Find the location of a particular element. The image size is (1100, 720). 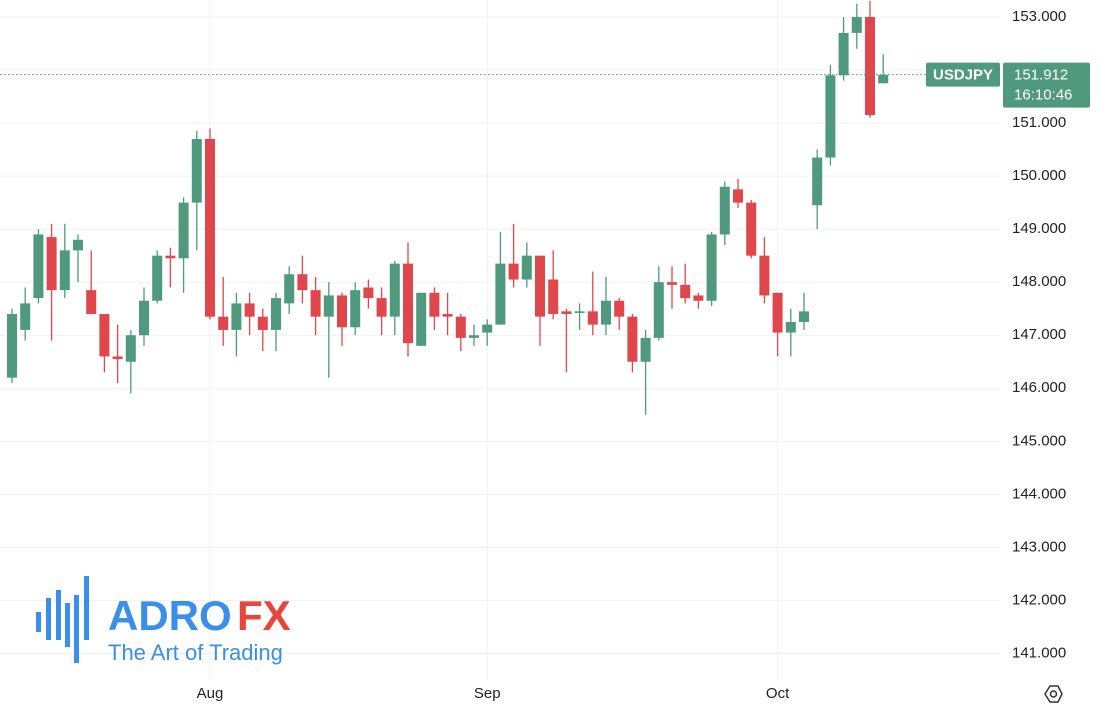

logo-icon is located at coordinates (62, 619).